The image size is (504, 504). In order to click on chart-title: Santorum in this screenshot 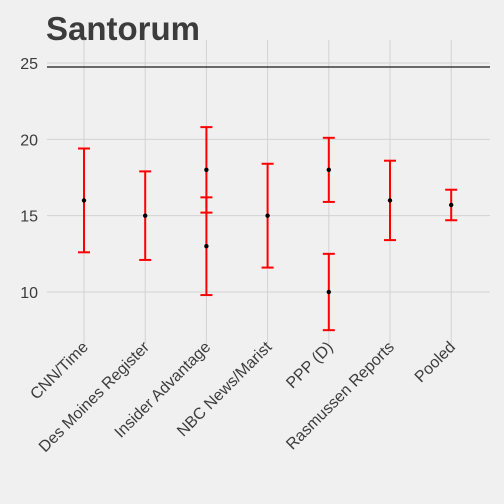, I will do `click(123, 28)`.